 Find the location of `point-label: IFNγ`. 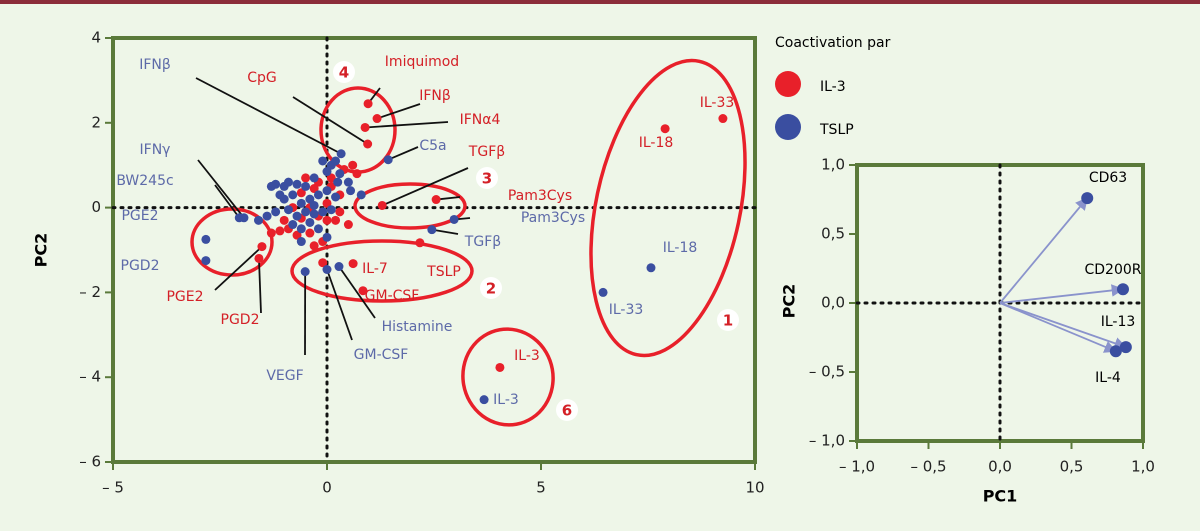

point-label: IFNγ is located at coordinates (155, 150).